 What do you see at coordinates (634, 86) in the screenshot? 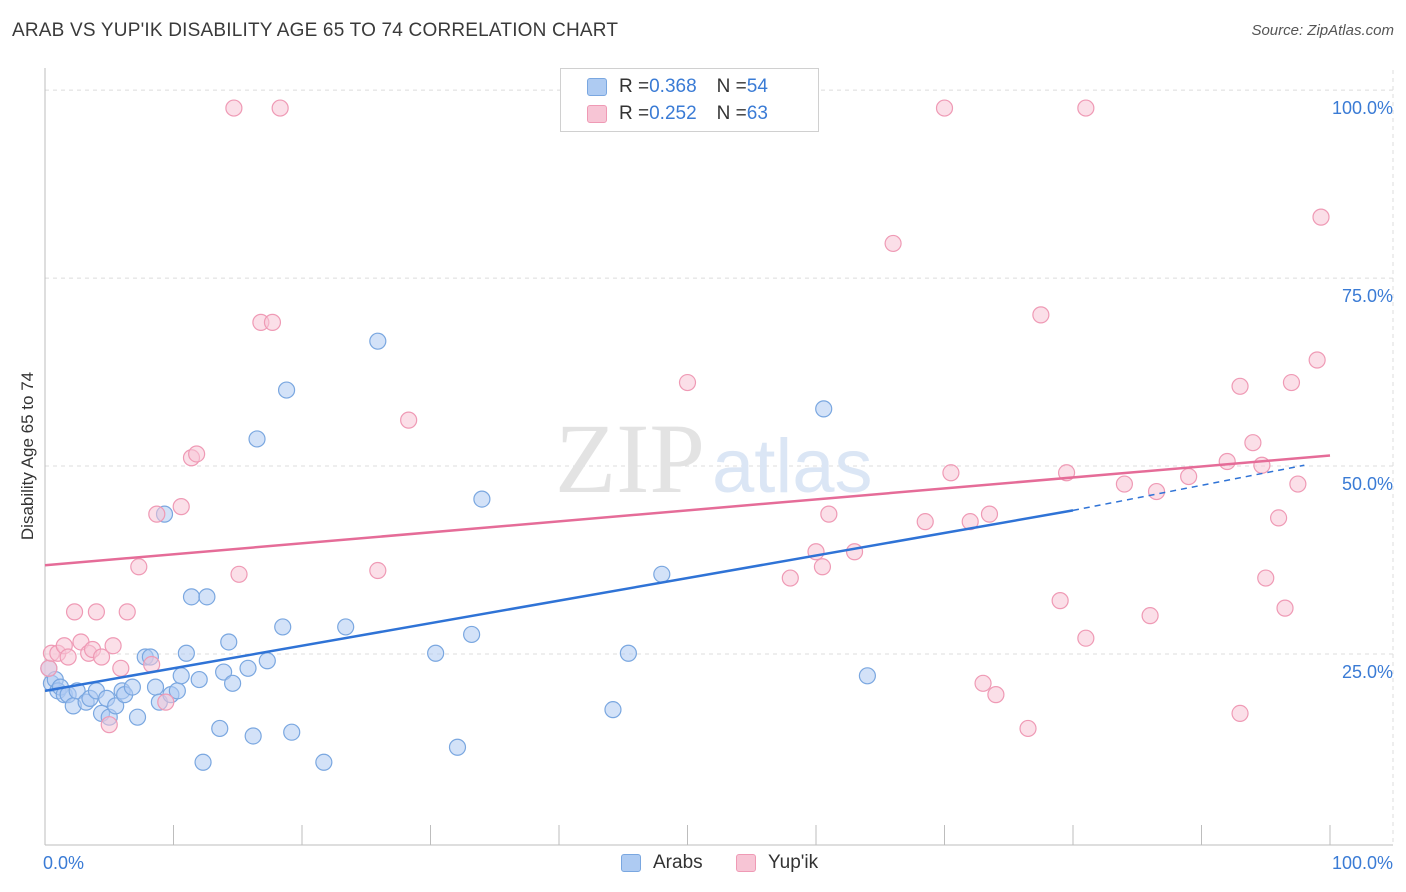
I see `legend-r-label-arabs: R =` at bounding box center [634, 86].